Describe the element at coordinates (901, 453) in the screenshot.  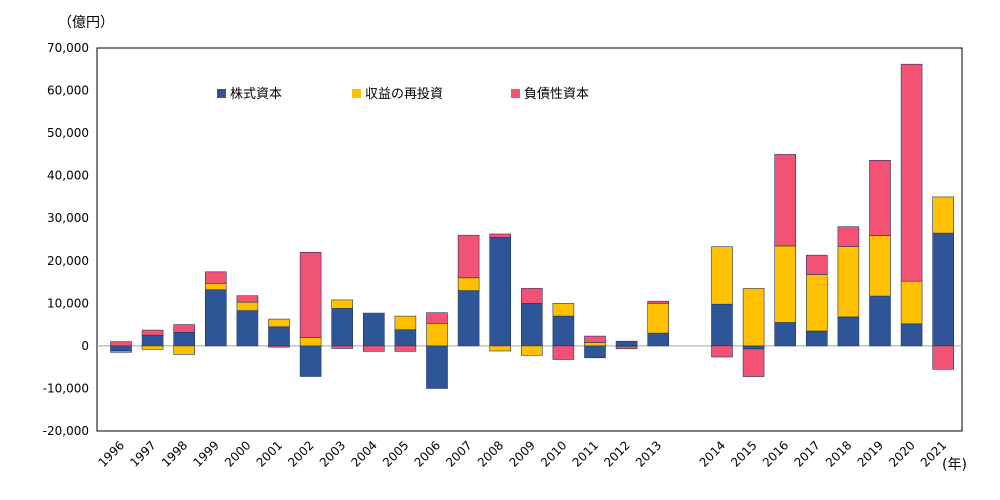
I see `x-tick-label: 2020` at that location.